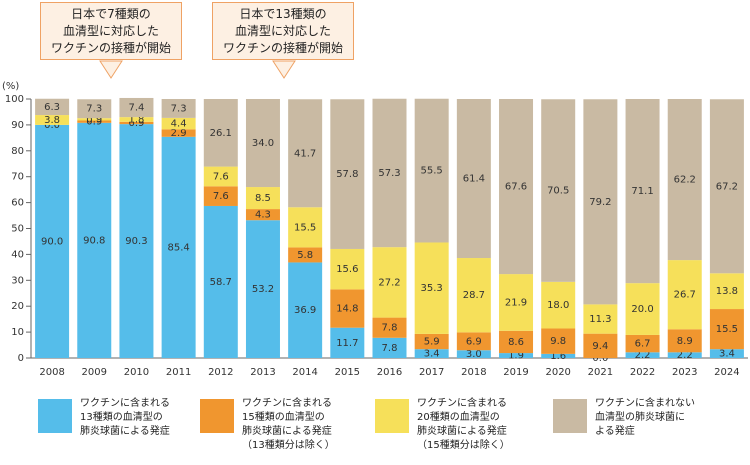  I want to click on y-tick-label: 50, so click(17, 229).